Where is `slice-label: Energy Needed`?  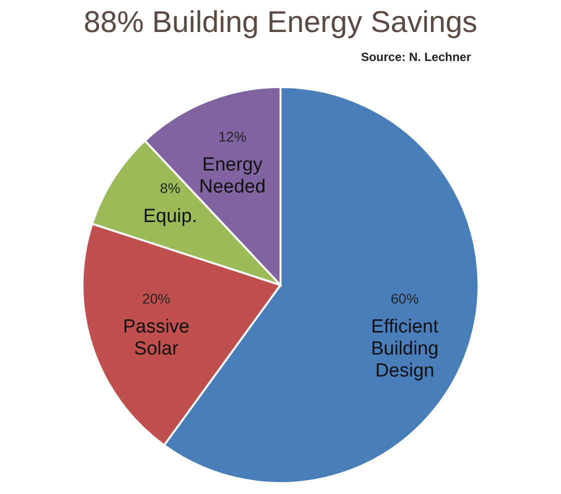
slice-label: Energy Needed is located at coordinates (232, 176).